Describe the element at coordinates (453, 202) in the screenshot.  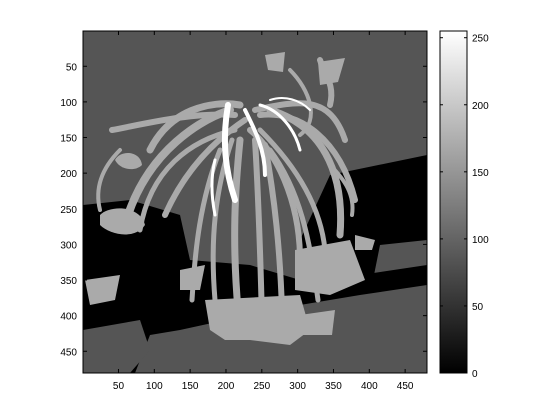
I see `colorbar` at that location.